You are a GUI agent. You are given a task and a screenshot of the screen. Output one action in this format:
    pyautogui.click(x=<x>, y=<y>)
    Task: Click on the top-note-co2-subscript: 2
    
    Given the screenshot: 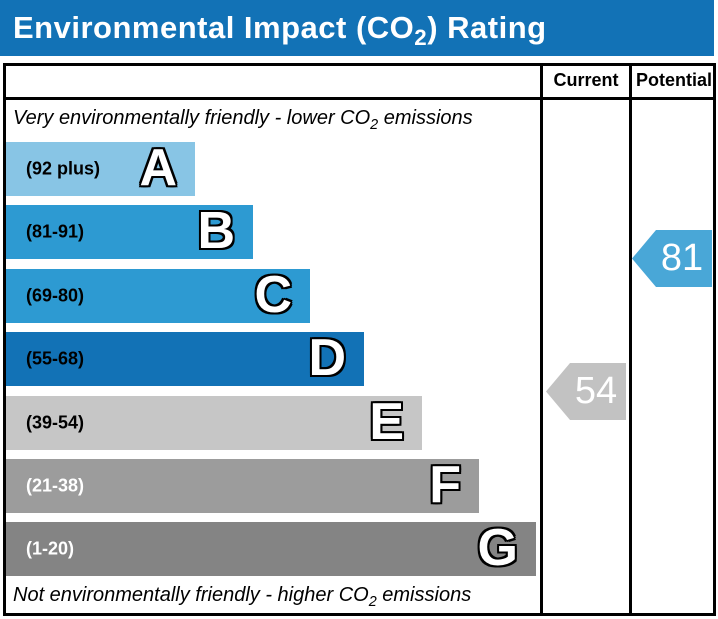 What is the action you would take?
    pyautogui.click(x=374, y=125)
    